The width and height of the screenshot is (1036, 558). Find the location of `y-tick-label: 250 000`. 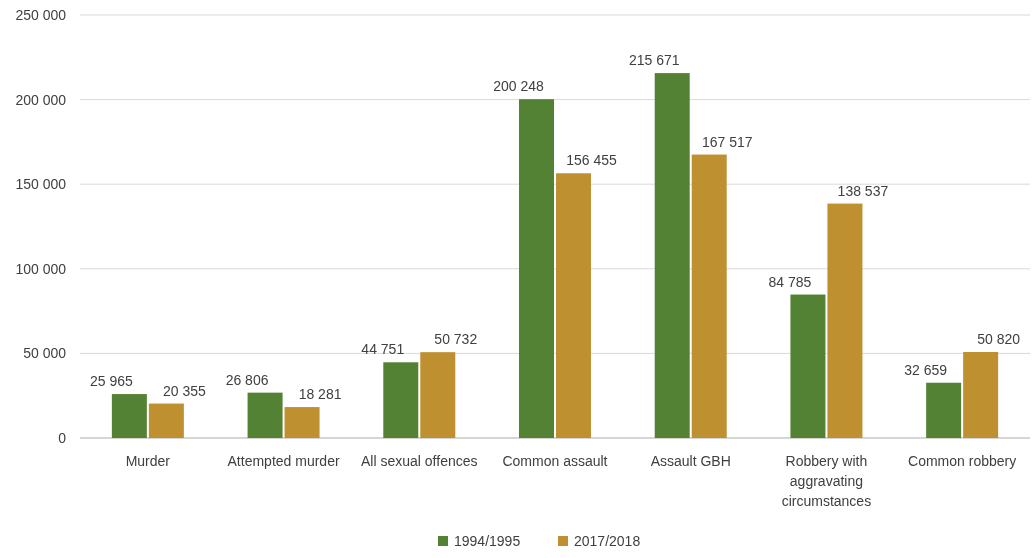

y-tick-label: 250 000 is located at coordinates (41, 15).